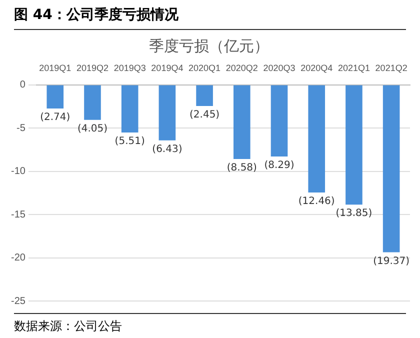 This screenshot has height=338, width=420. I want to click on x-tick-label: 2020Q3, so click(279, 67).